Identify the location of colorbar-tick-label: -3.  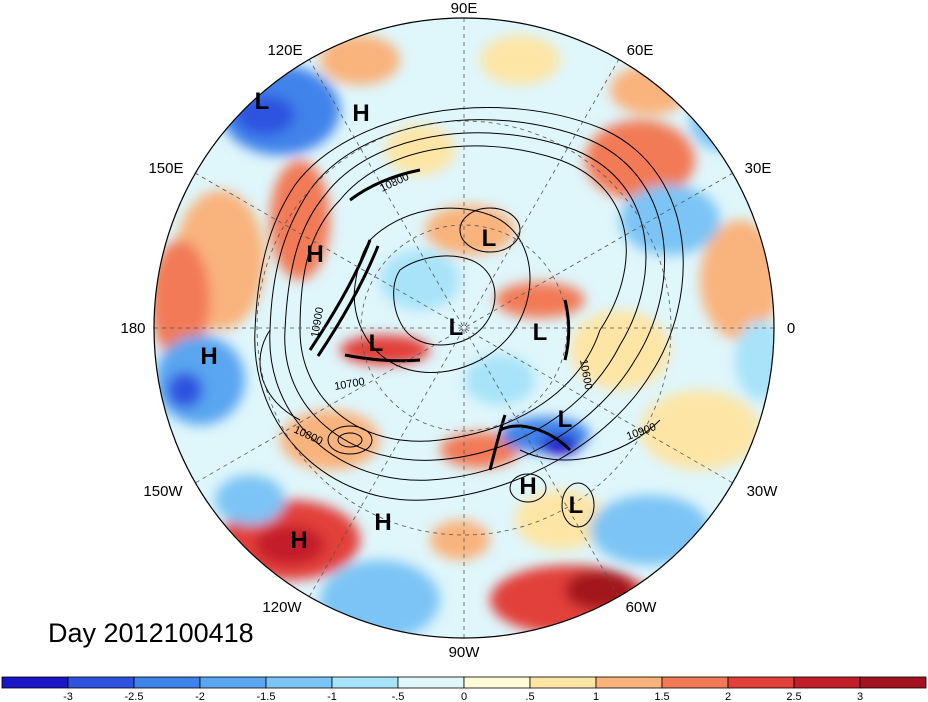
(68, 696).